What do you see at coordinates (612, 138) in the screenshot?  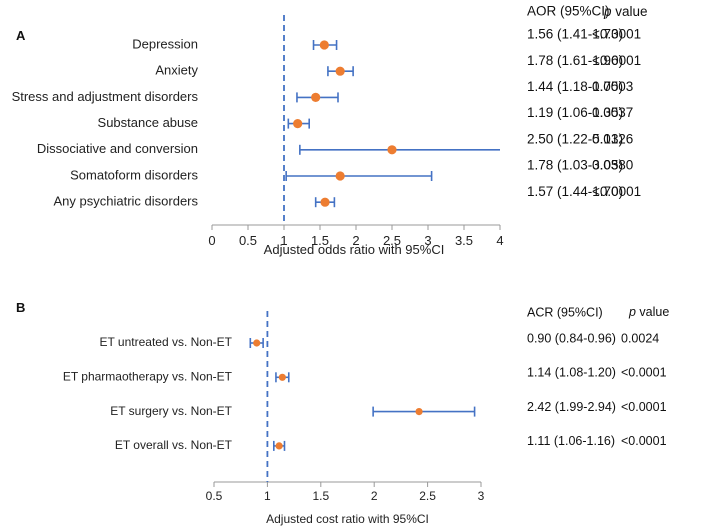 I see `p-value: 0.0126` at bounding box center [612, 138].